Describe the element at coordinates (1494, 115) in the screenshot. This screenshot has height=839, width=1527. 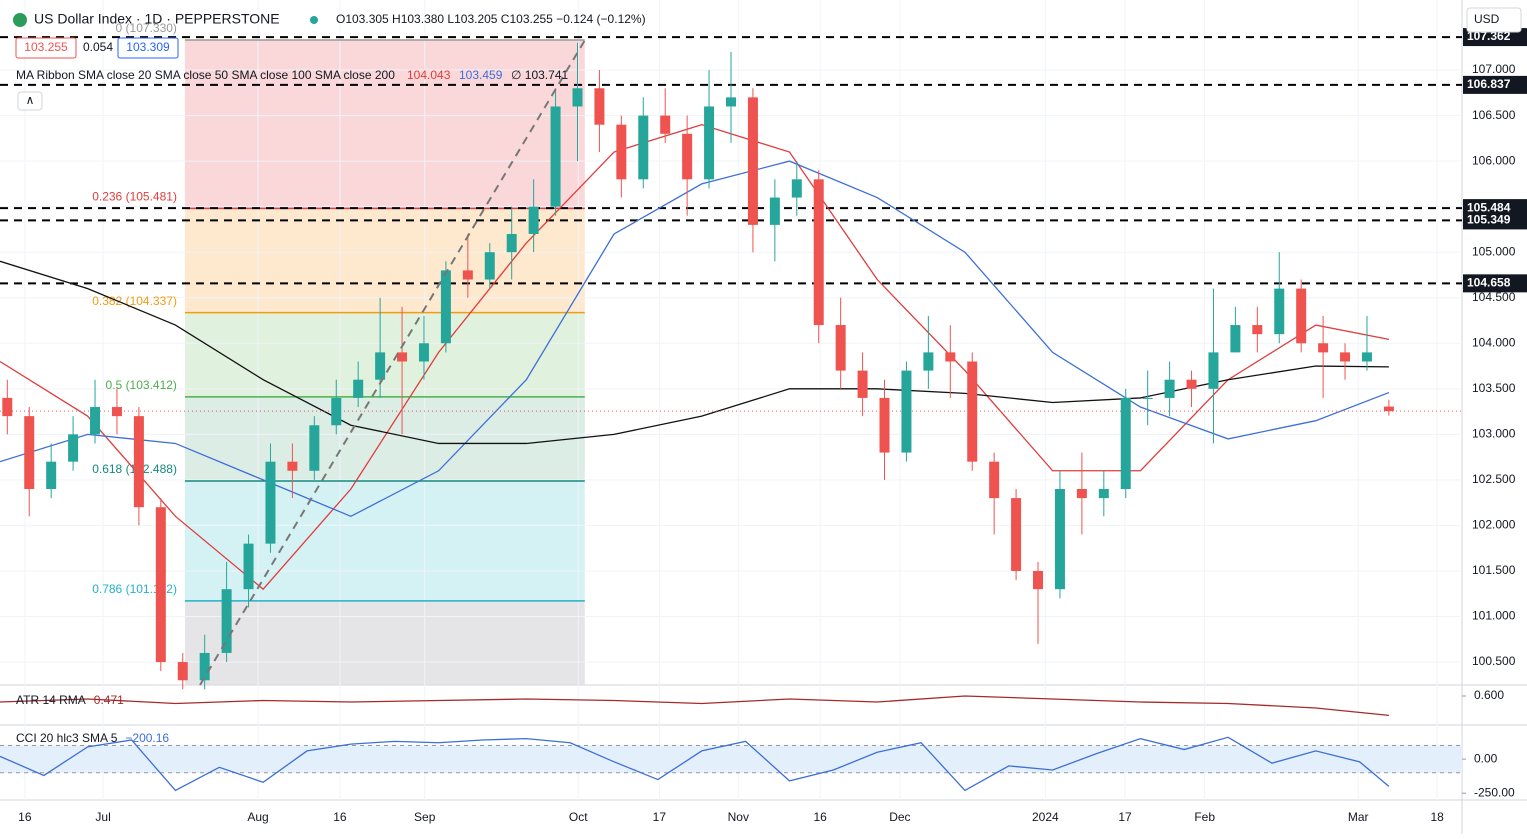
I see `y-tick-label: 106.500` at that location.